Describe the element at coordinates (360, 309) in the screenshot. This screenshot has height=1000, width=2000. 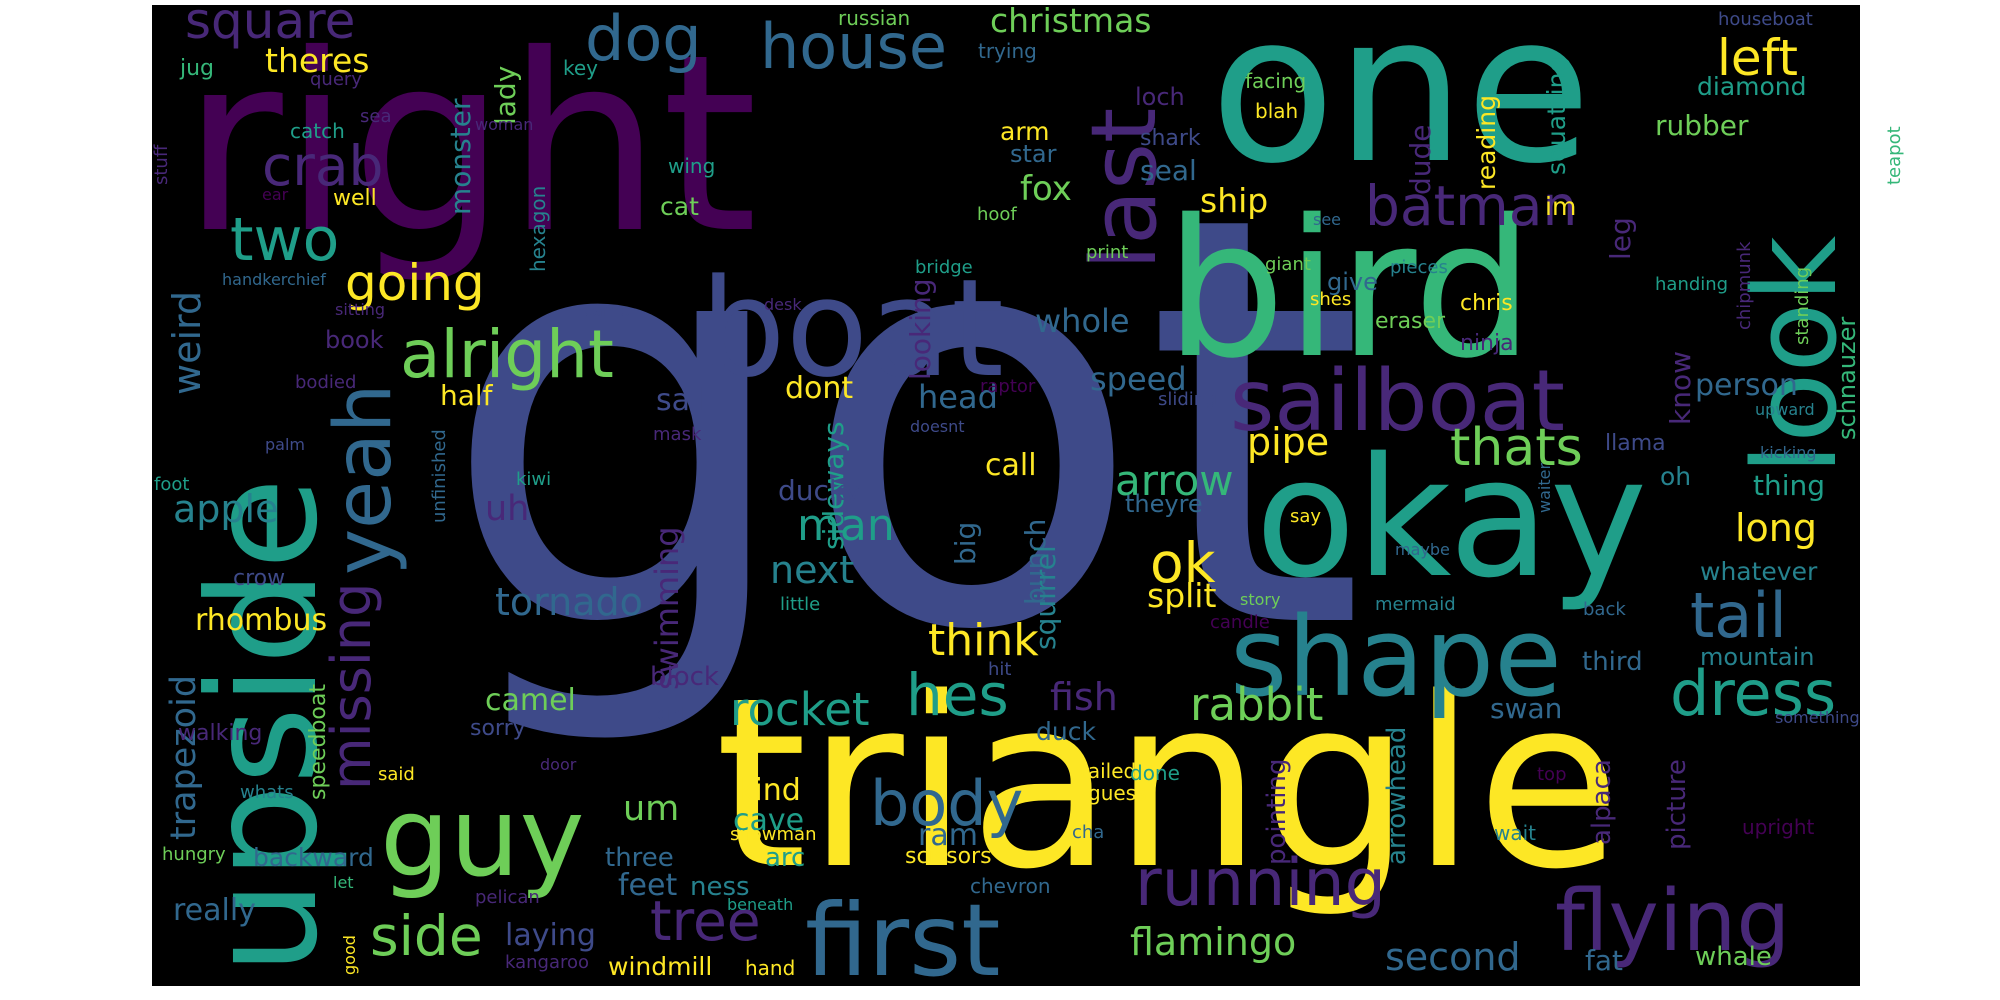
I see `word-sitting: sitting` at that location.